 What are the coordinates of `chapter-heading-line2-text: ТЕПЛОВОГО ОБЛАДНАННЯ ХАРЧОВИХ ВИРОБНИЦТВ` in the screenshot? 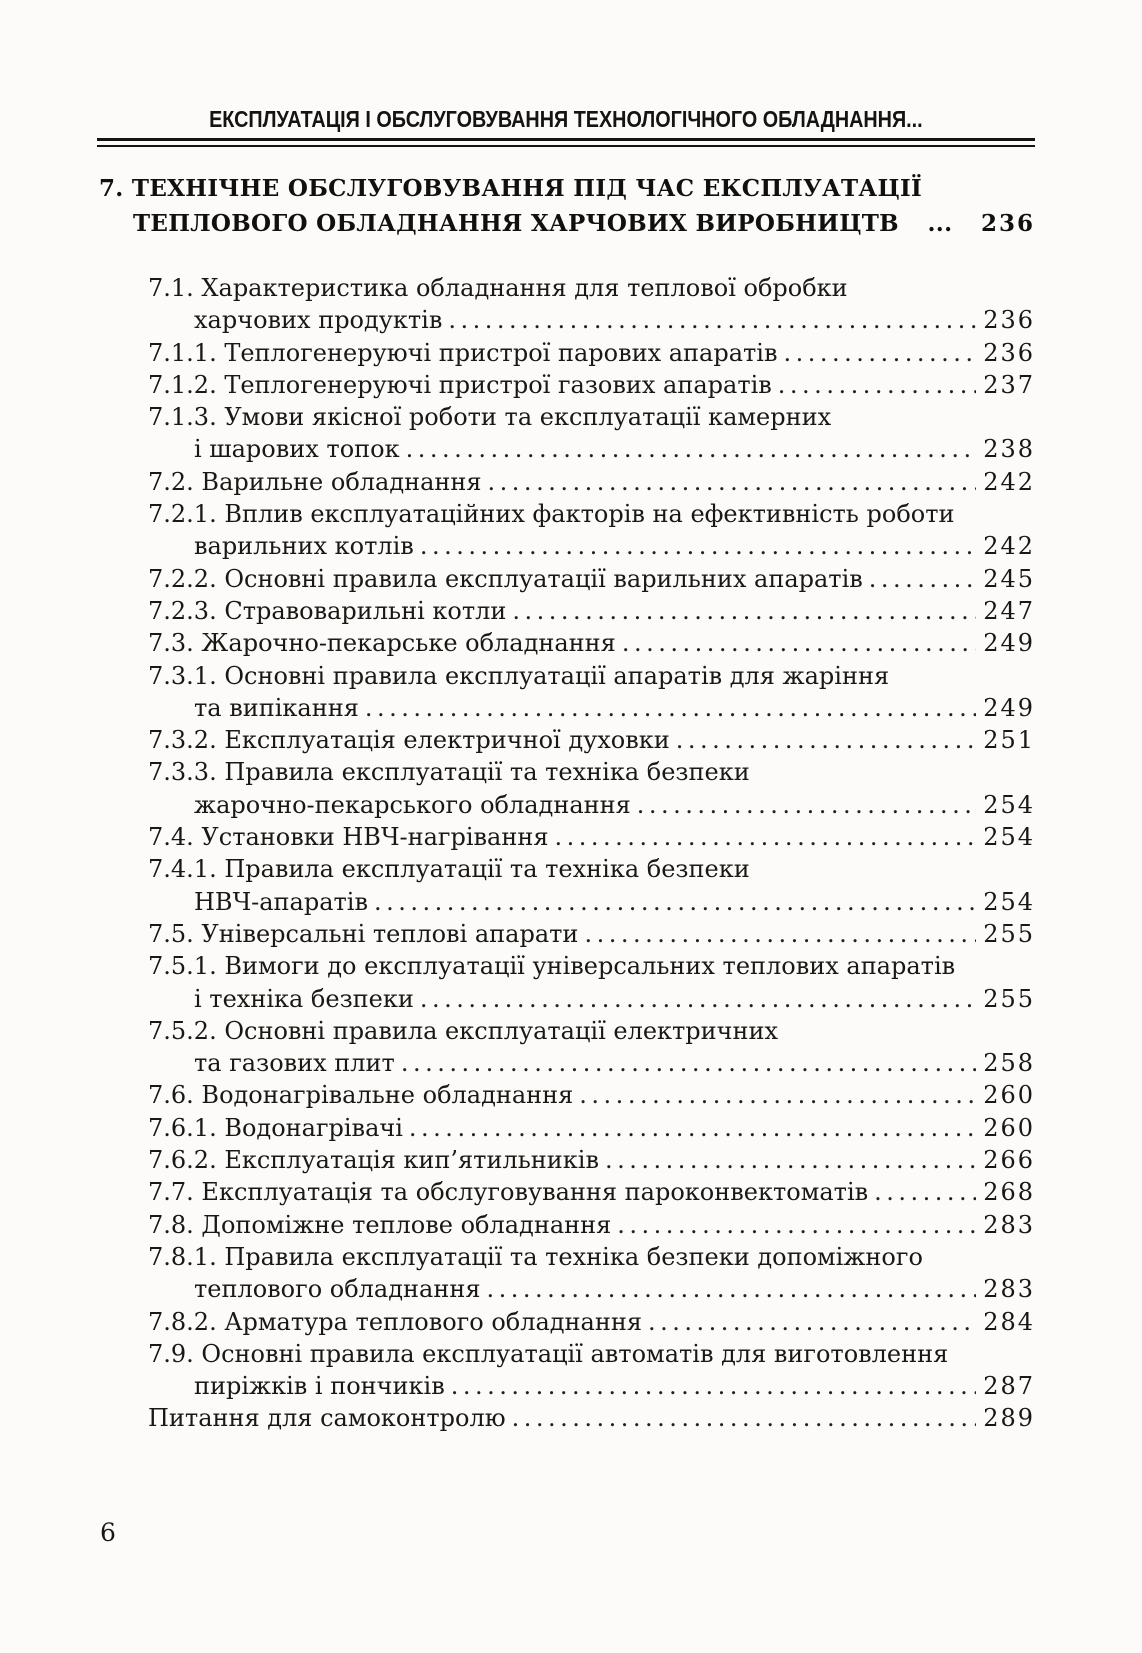 It's located at (516, 223).